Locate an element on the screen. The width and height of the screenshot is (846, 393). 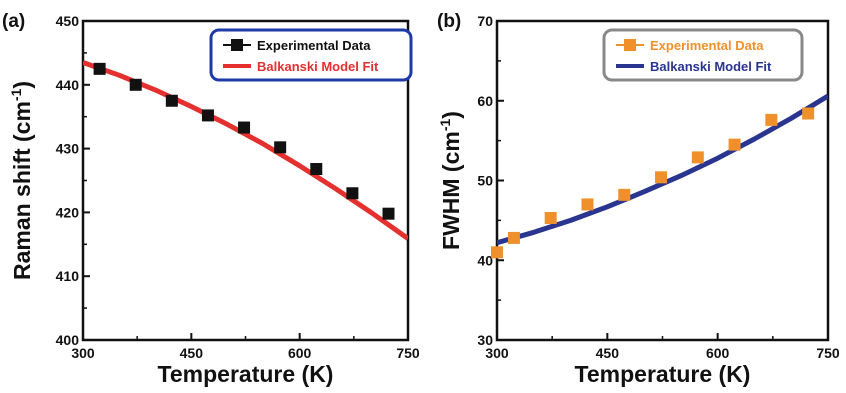
panel-label: (a) is located at coordinates (13, 21).